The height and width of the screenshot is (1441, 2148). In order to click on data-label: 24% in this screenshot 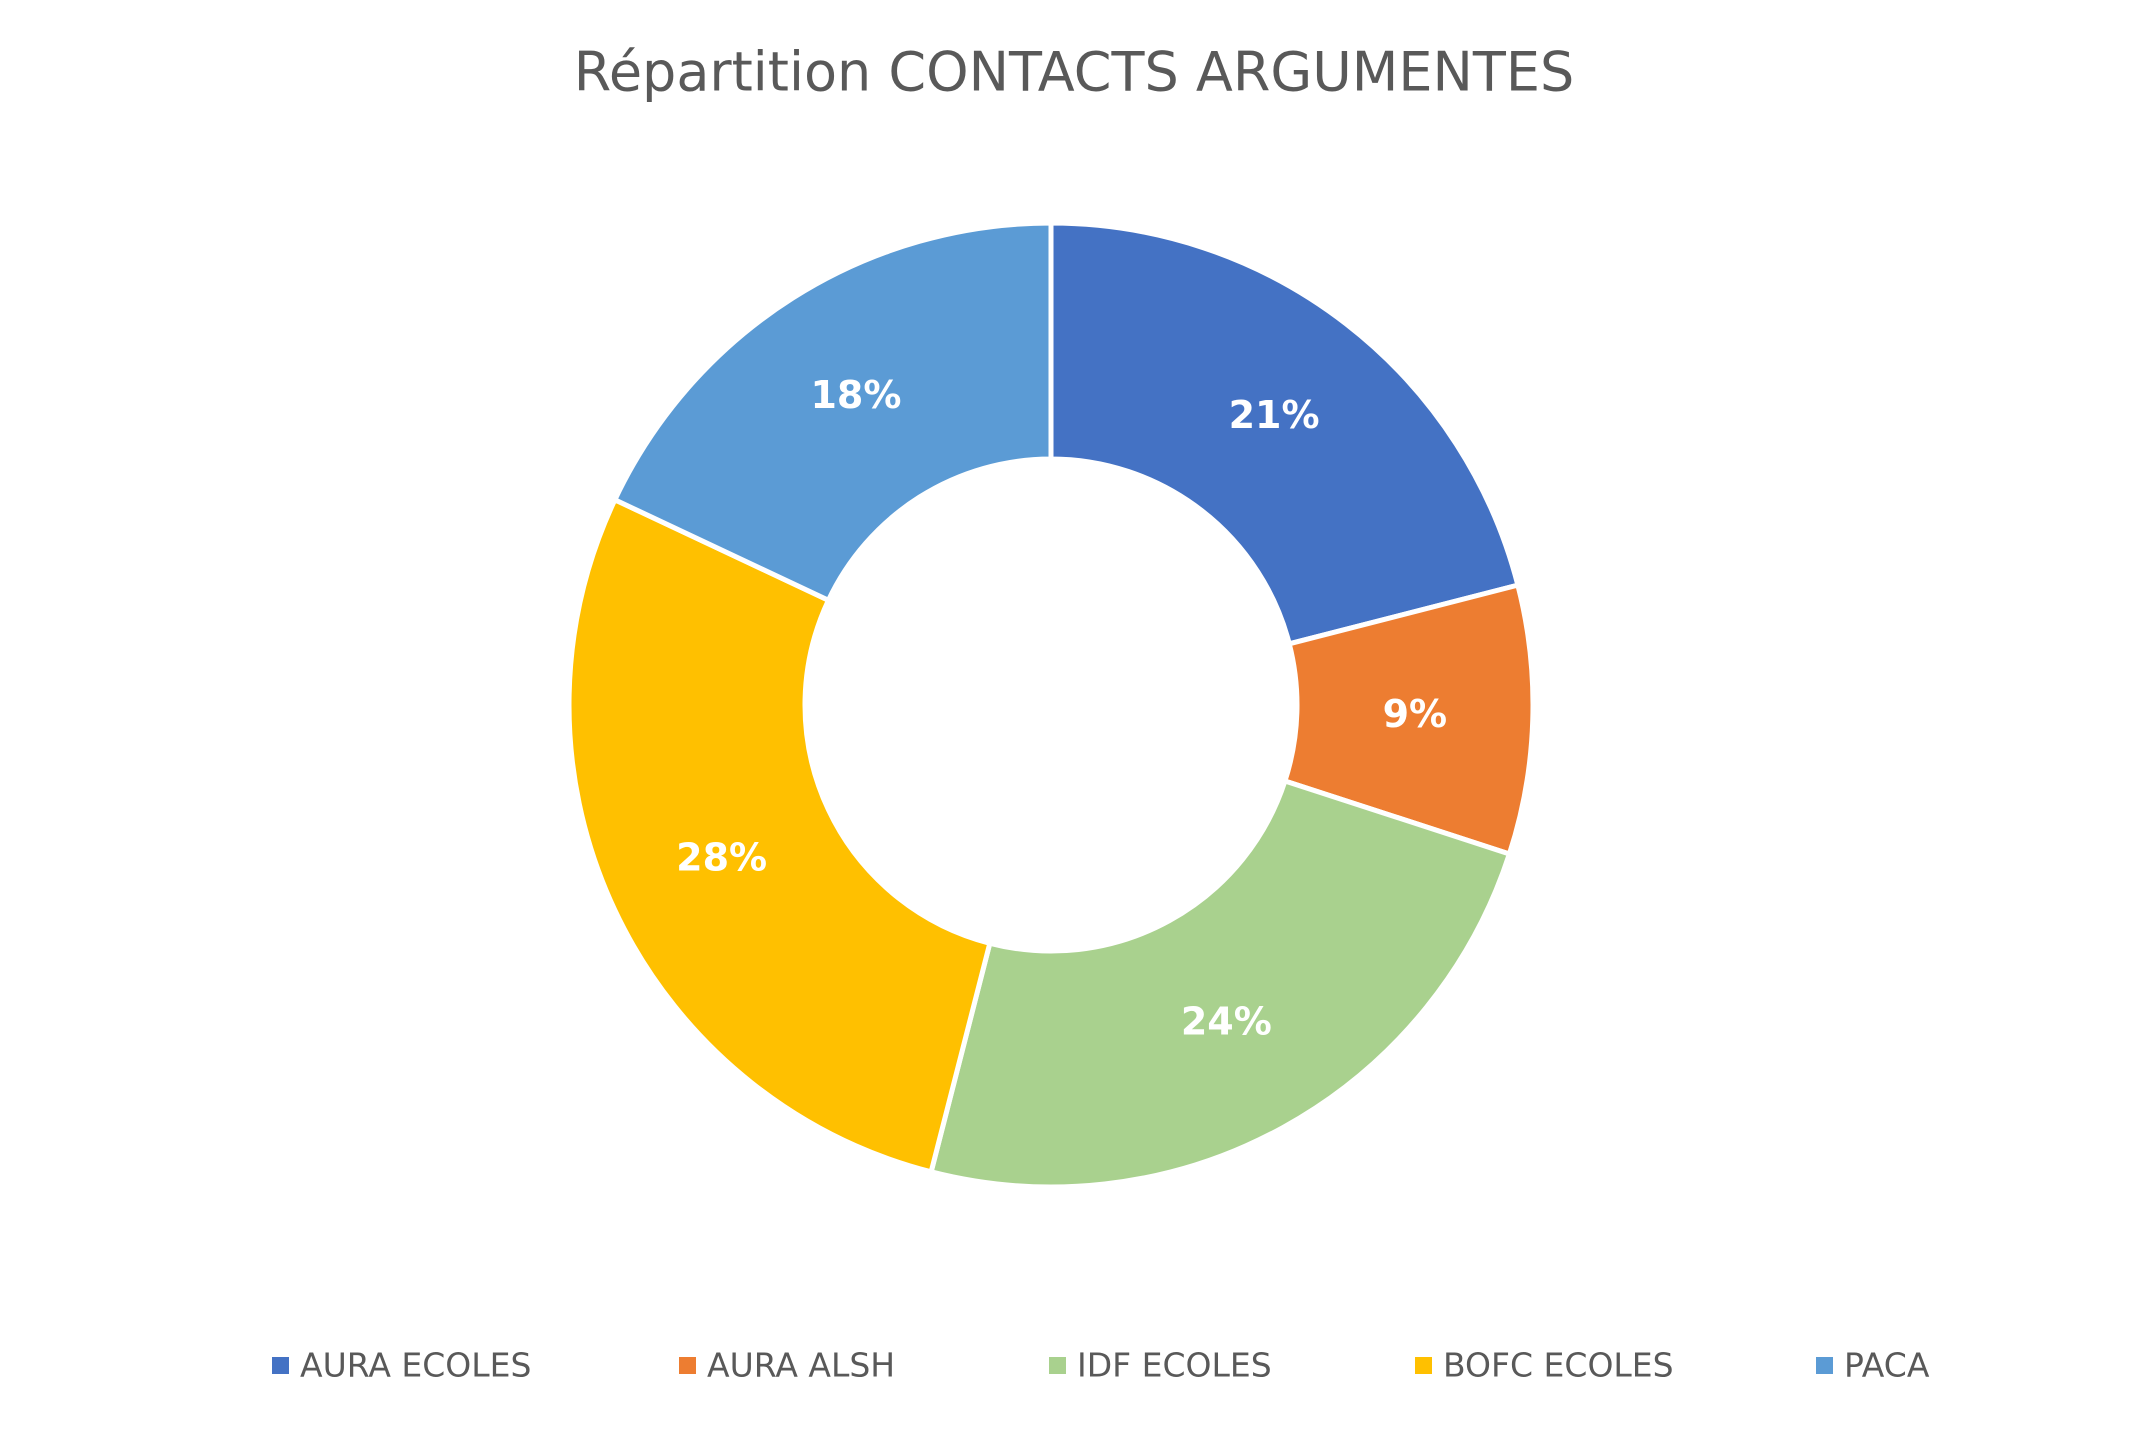, I will do `click(1226, 1021)`.